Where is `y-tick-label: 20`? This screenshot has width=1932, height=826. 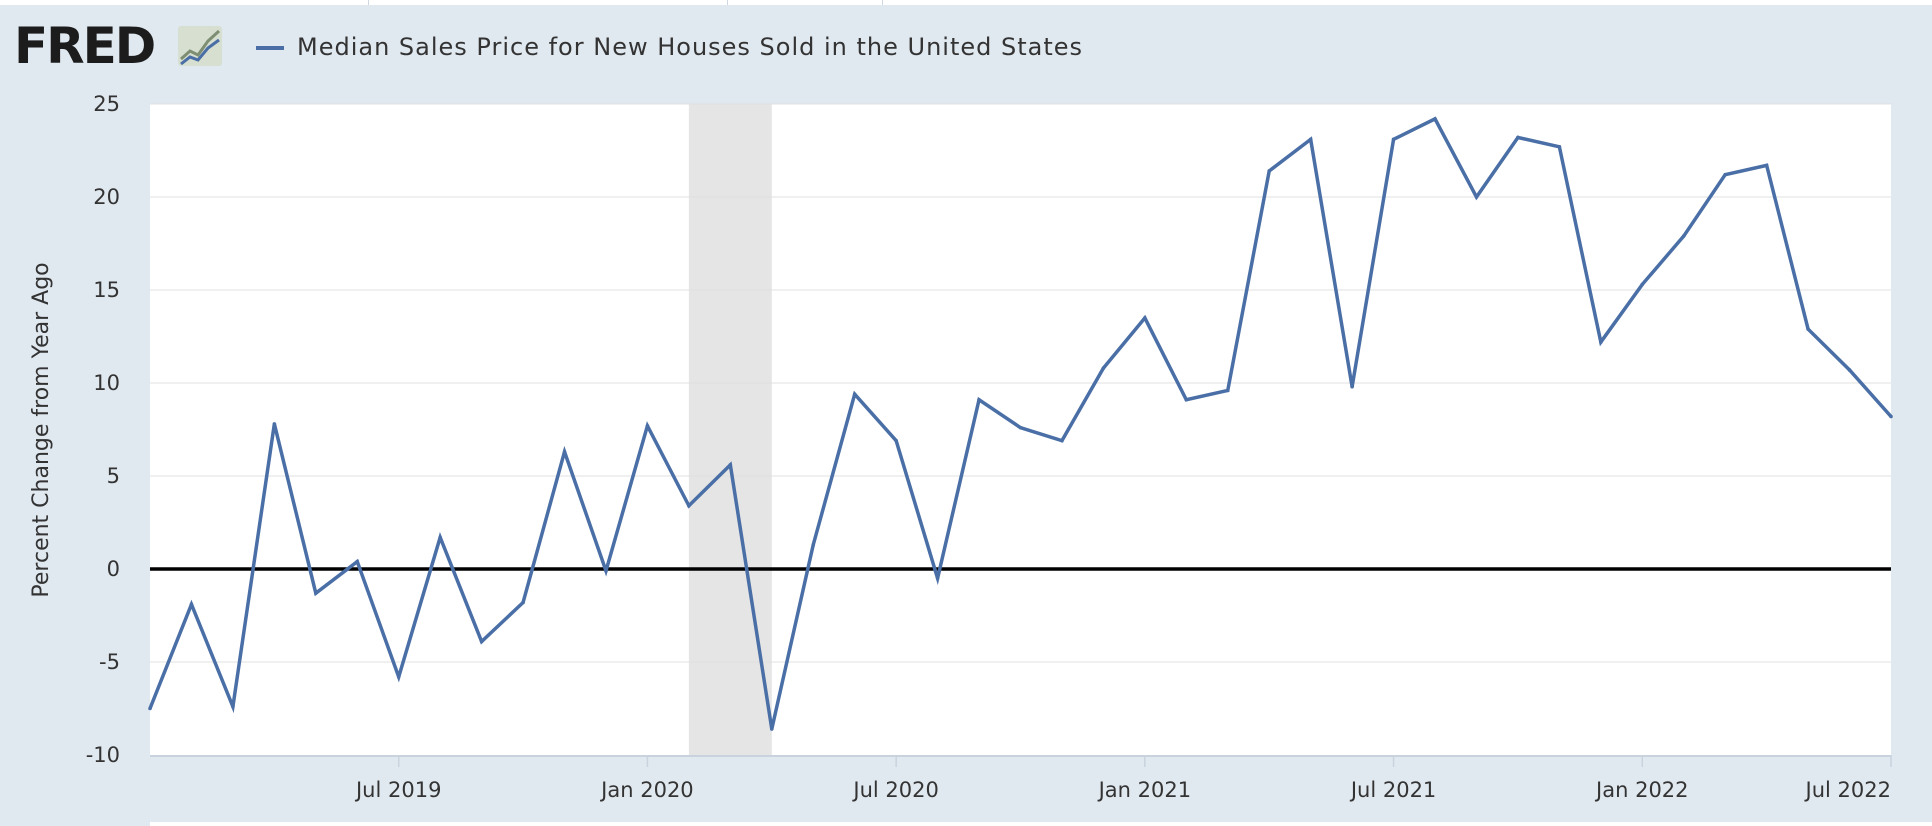 y-tick-label: 20 is located at coordinates (106, 197).